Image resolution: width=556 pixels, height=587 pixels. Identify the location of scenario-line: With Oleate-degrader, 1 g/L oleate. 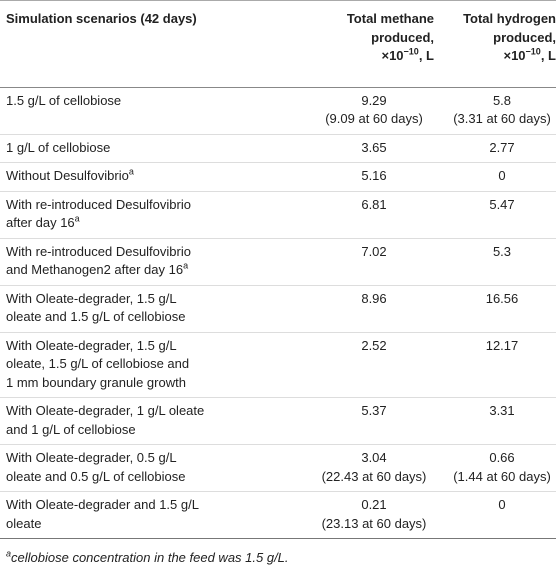
(105, 410).